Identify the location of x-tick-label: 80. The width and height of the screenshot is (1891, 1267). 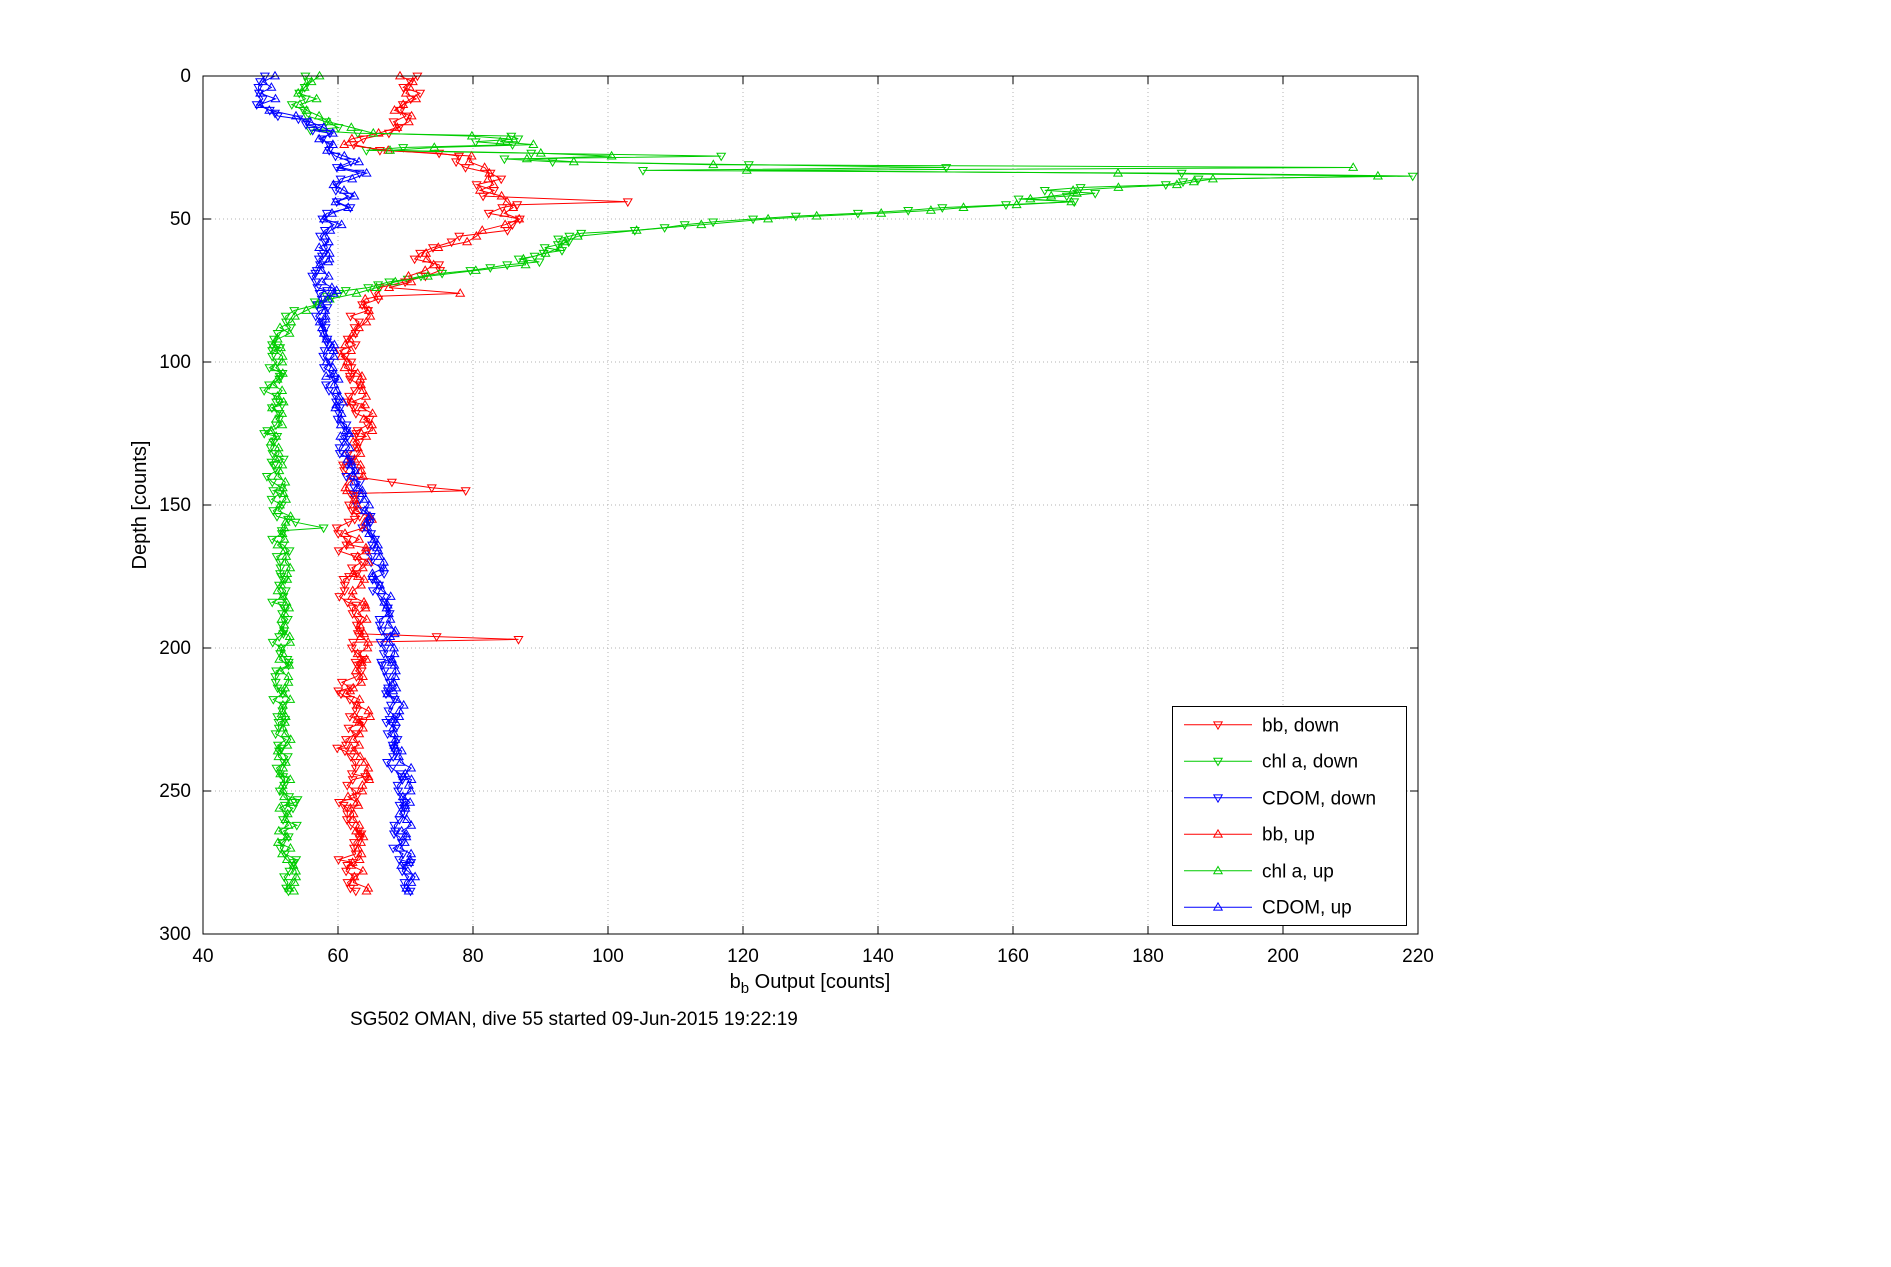
(472, 956).